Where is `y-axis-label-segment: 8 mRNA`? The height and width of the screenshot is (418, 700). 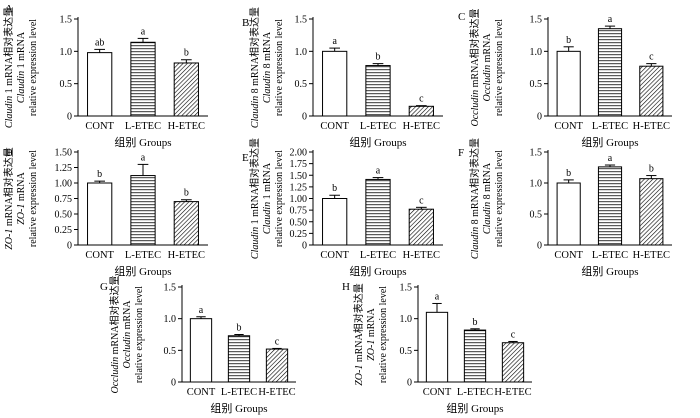 y-axis-label-segment: 8 mRNA is located at coordinates (267, 51).